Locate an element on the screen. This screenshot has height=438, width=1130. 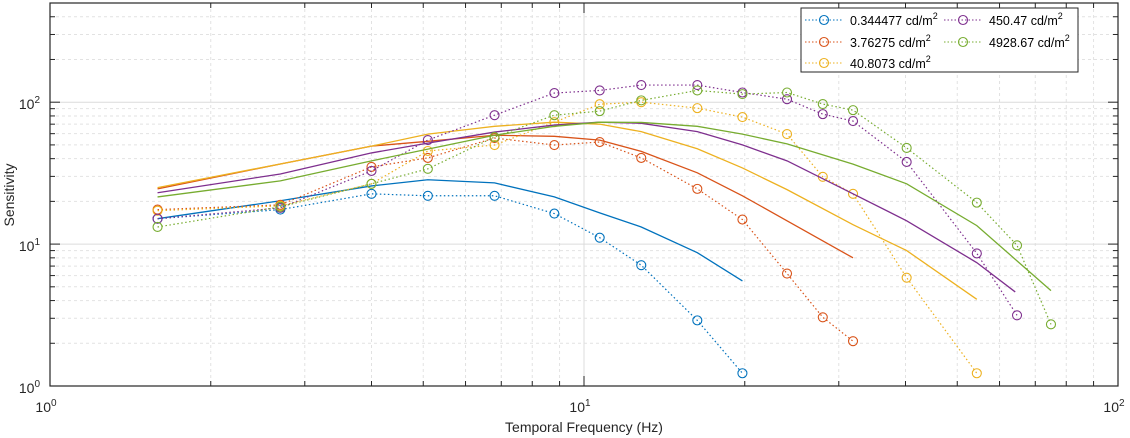
y-tick-label: 10² is located at coordinates (30, 103).